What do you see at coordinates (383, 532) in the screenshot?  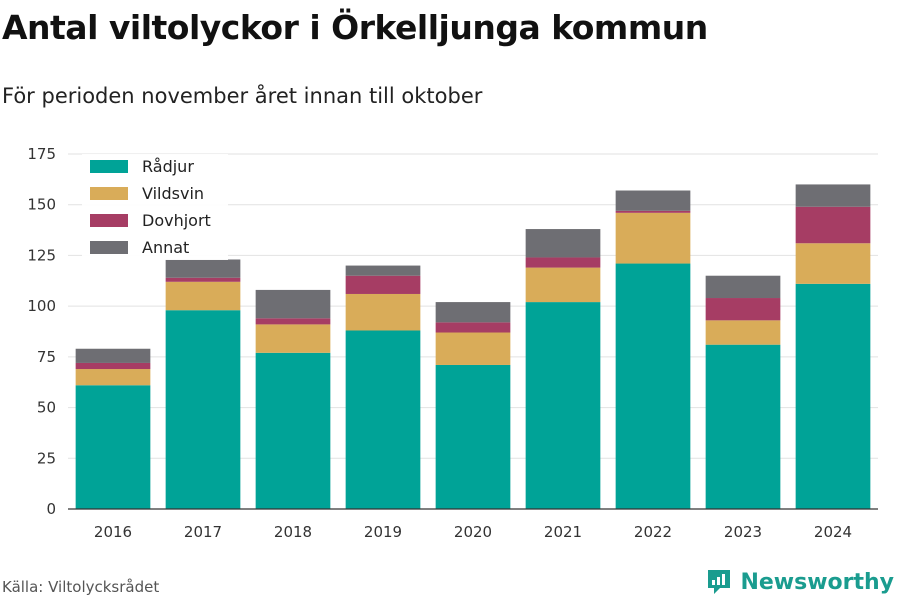 I see `x-tick-label: 2019` at bounding box center [383, 532].